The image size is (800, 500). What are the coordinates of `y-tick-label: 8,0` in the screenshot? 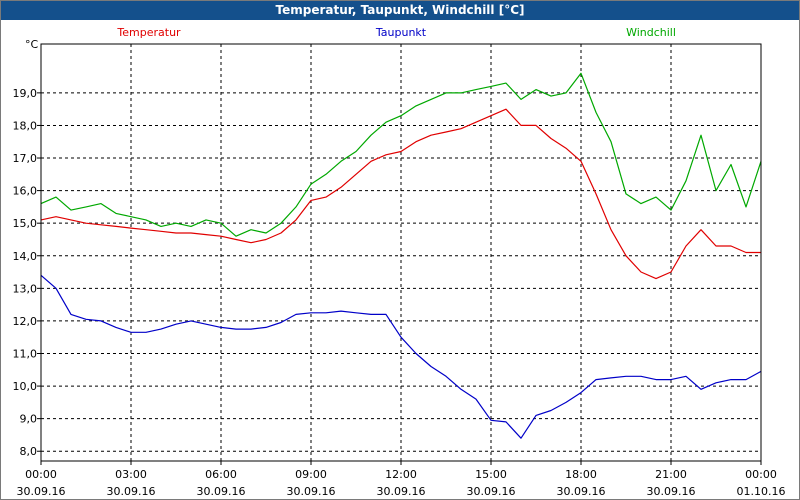 It's located at (29, 451).